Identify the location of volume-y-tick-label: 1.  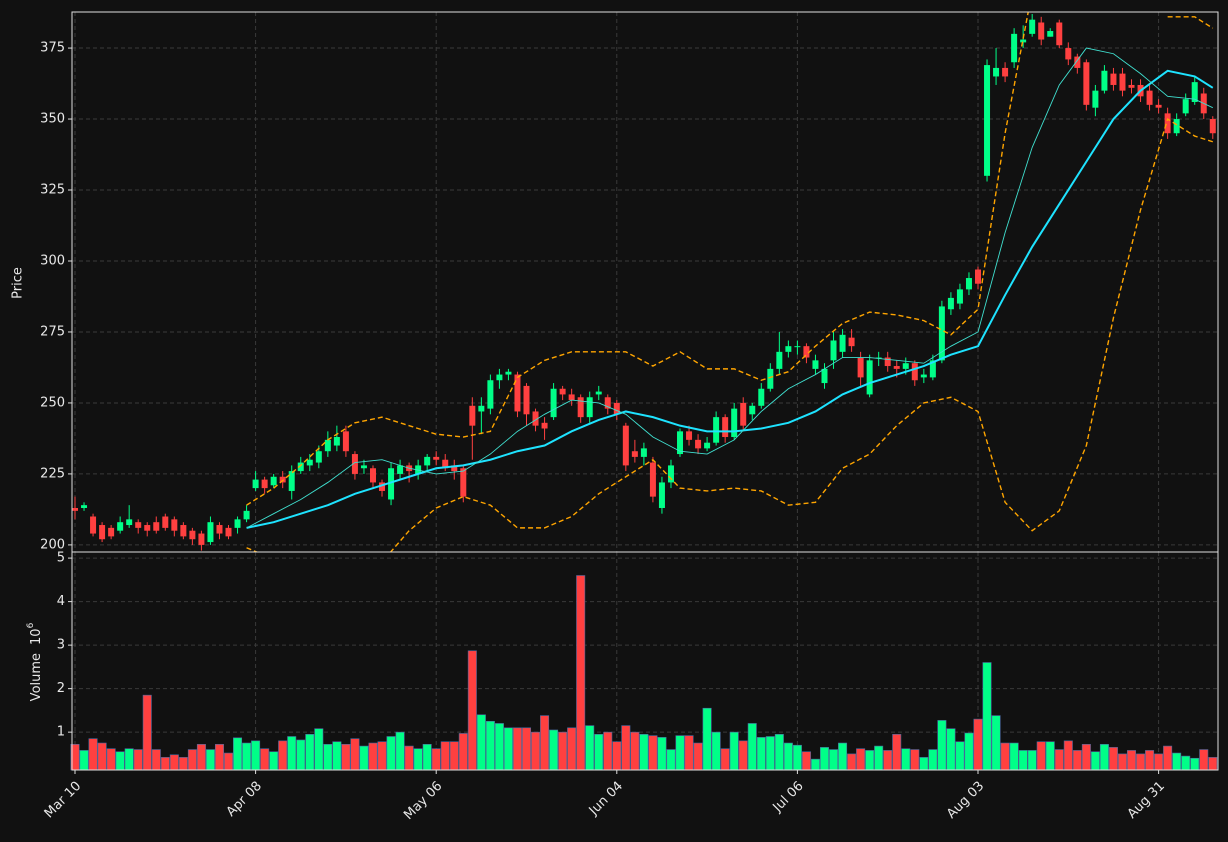
(61, 732).